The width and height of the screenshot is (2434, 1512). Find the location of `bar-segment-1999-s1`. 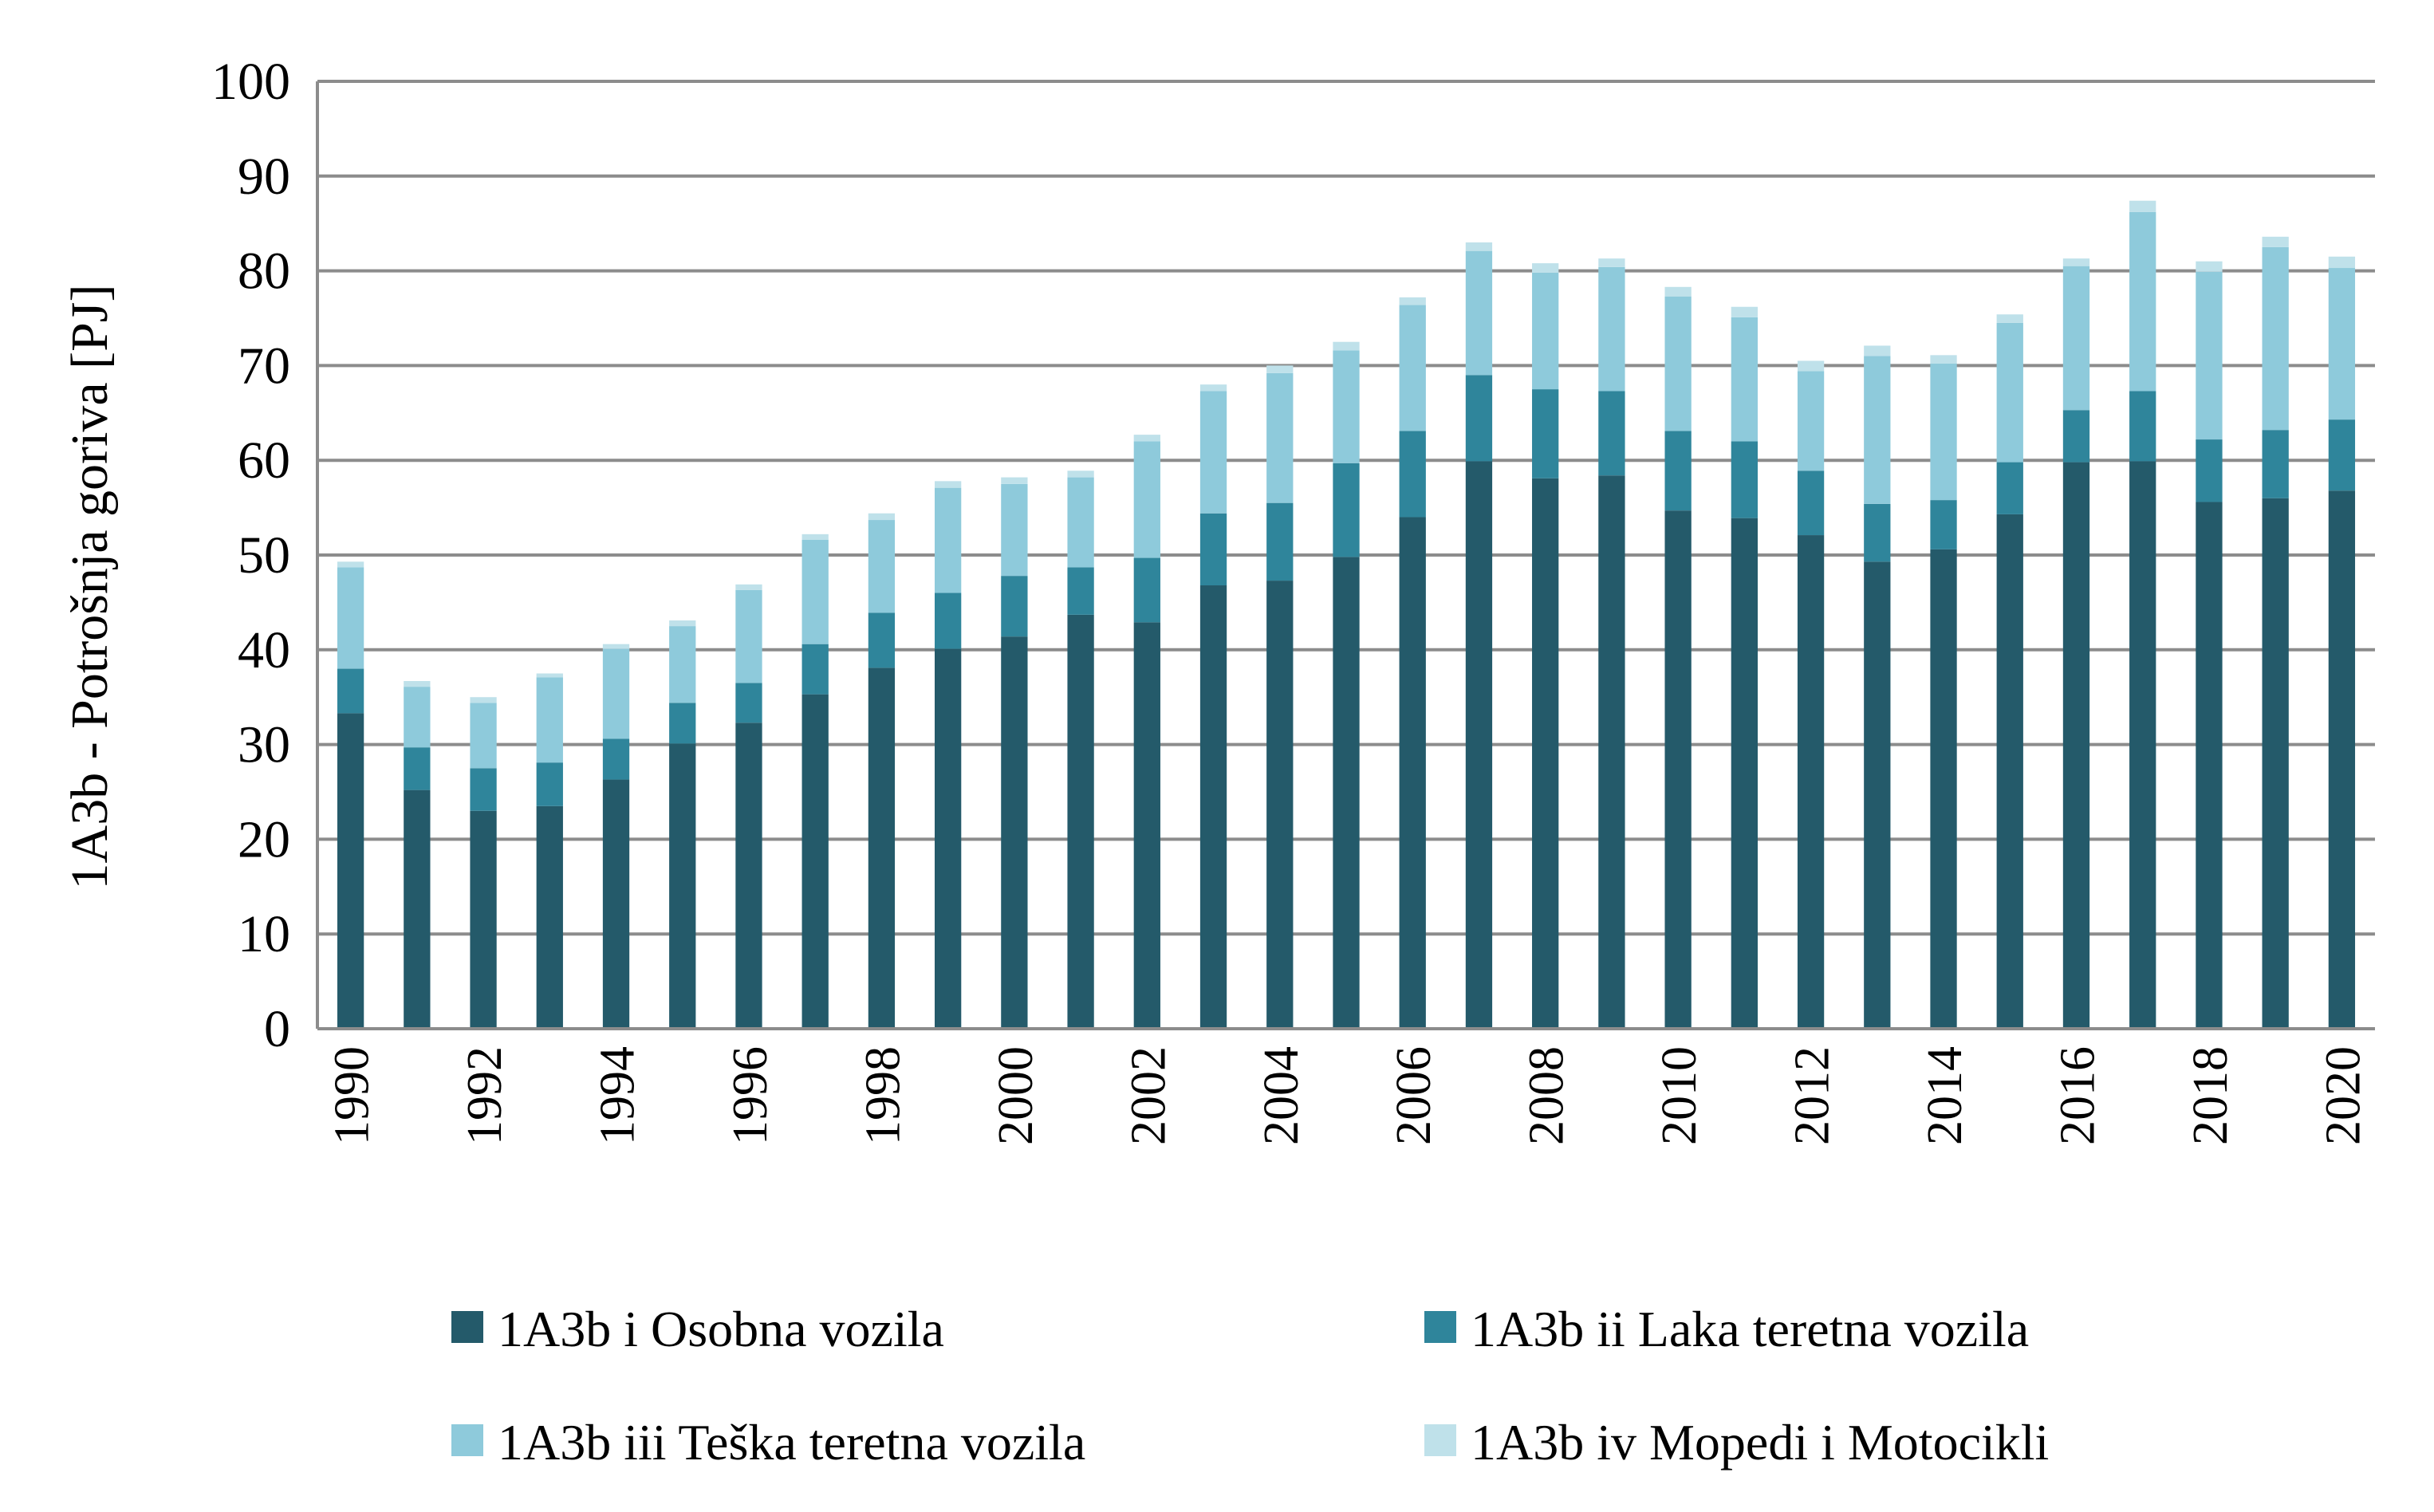

bar-segment-1999-s1 is located at coordinates (948, 838).